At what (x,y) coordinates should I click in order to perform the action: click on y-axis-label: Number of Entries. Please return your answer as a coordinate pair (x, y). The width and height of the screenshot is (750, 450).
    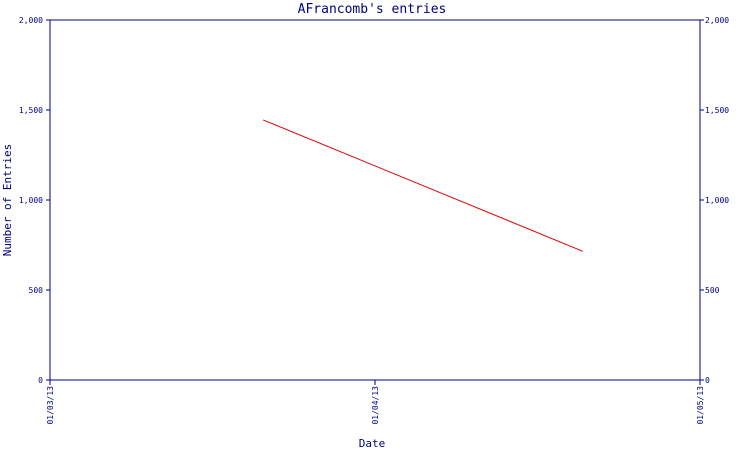
    Looking at the image, I should click on (7, 200).